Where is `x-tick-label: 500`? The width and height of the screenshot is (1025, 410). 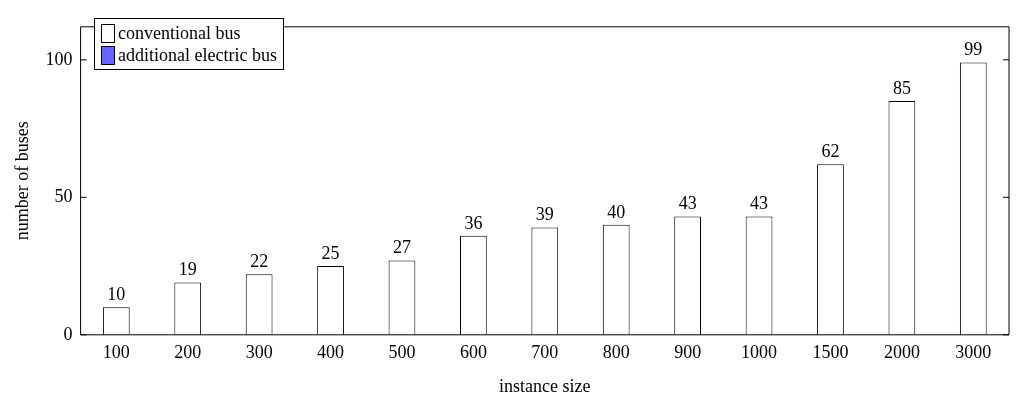
x-tick-label: 500 is located at coordinates (402, 352).